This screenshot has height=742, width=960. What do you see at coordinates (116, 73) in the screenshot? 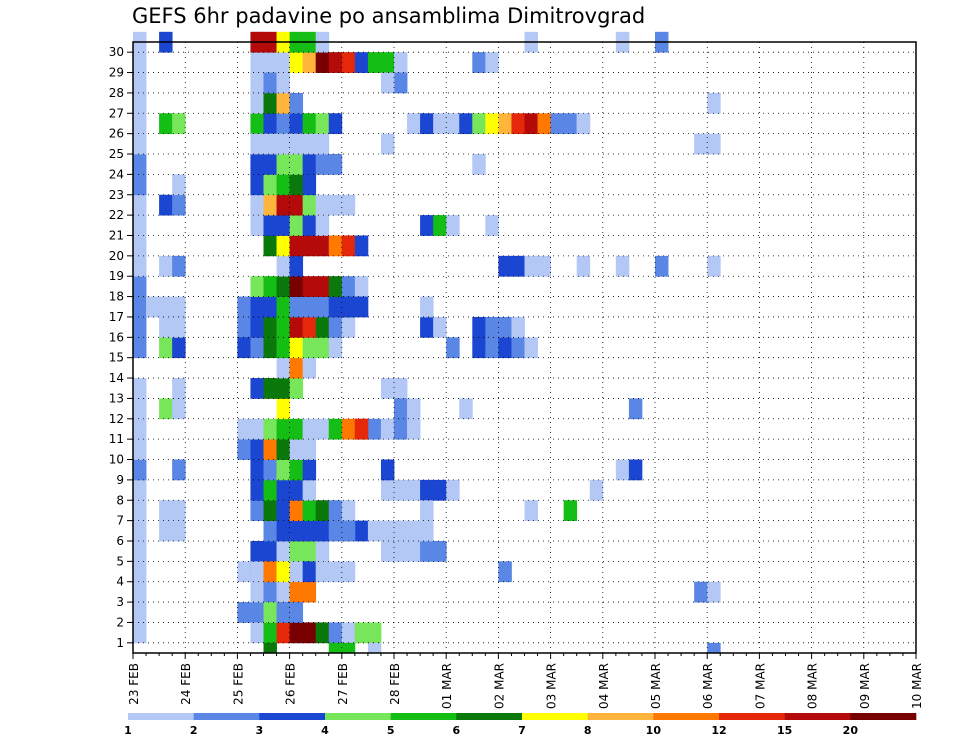
I see `y-tick-label: 29` at bounding box center [116, 73].